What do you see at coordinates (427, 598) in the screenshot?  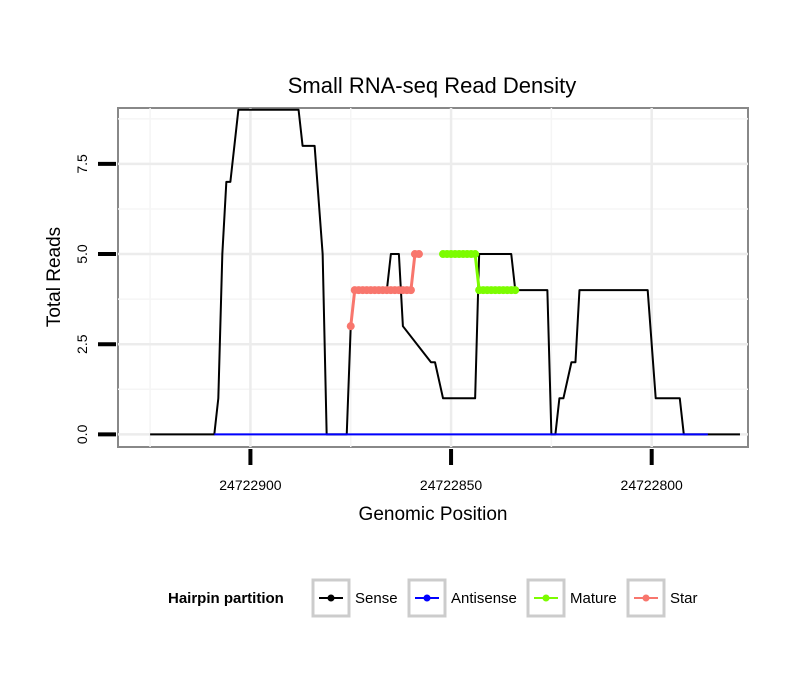 I see `legend-key-point-antisense` at bounding box center [427, 598].